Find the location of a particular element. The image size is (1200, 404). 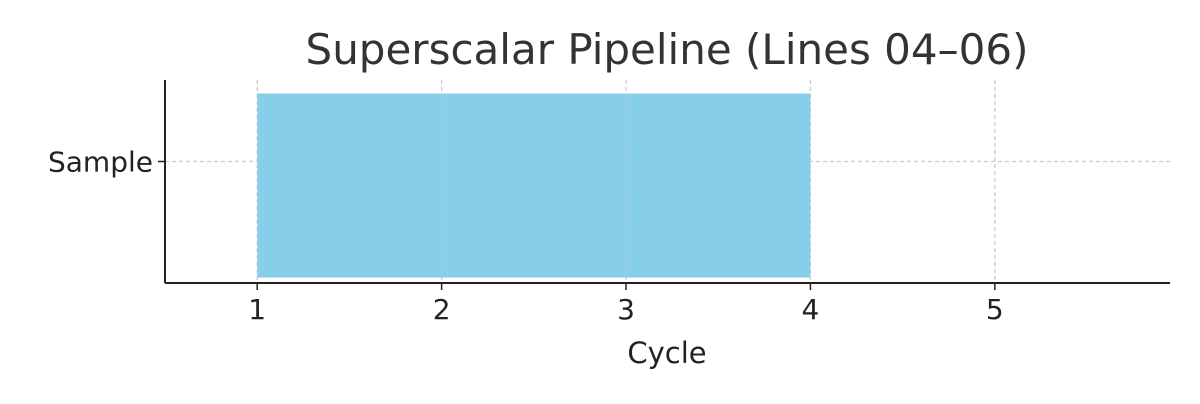

x-tick-label: 4 is located at coordinates (810, 309).